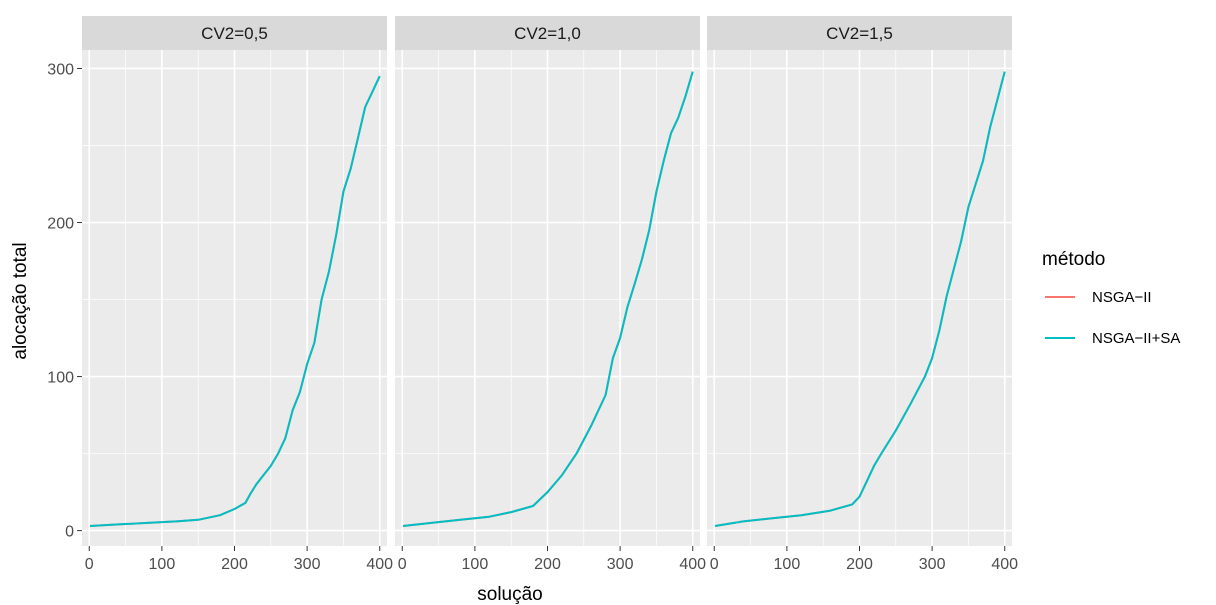  What do you see at coordinates (60, 378) in the screenshot?
I see `y-tick-label: 100` at bounding box center [60, 378].